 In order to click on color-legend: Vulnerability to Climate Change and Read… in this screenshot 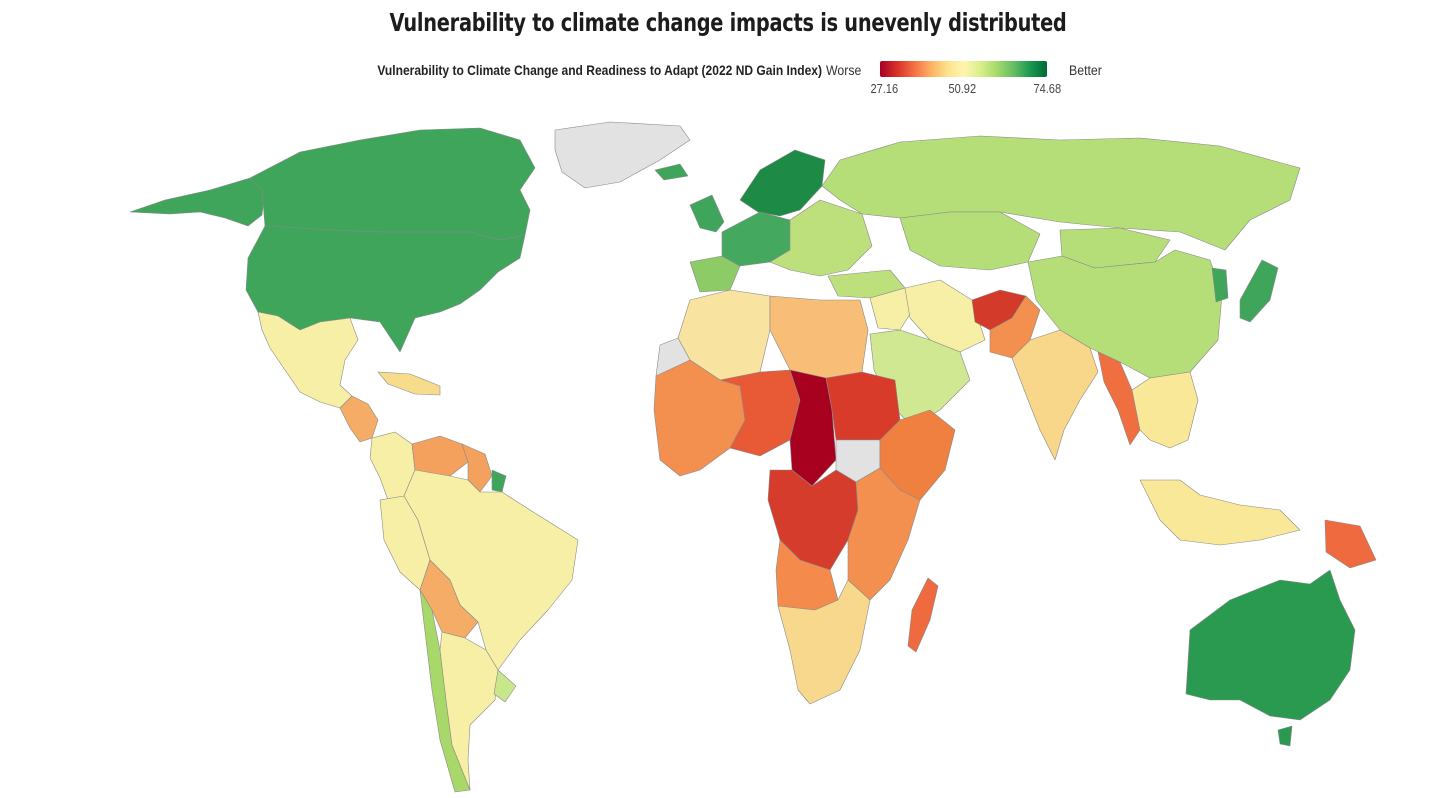, I will do `click(728, 80)`.